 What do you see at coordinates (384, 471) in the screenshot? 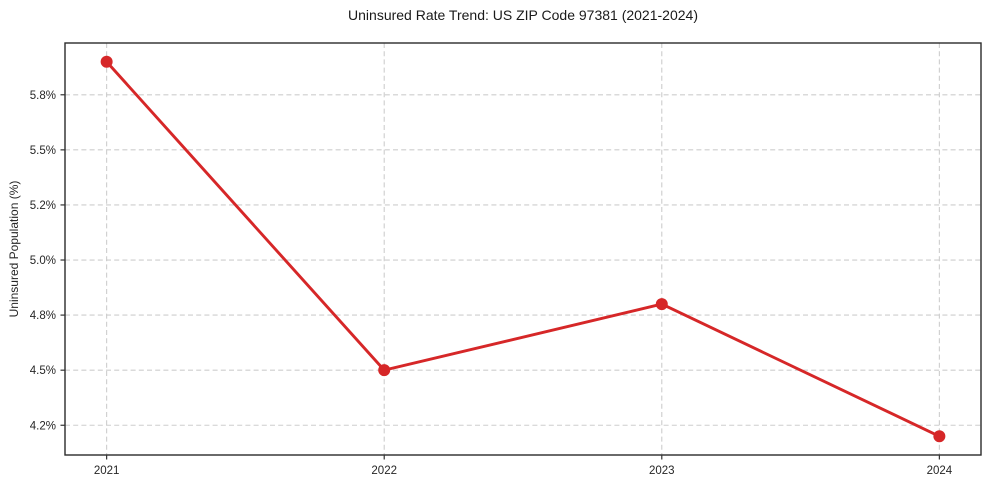
I see `x-tick-label: 2022` at bounding box center [384, 471].